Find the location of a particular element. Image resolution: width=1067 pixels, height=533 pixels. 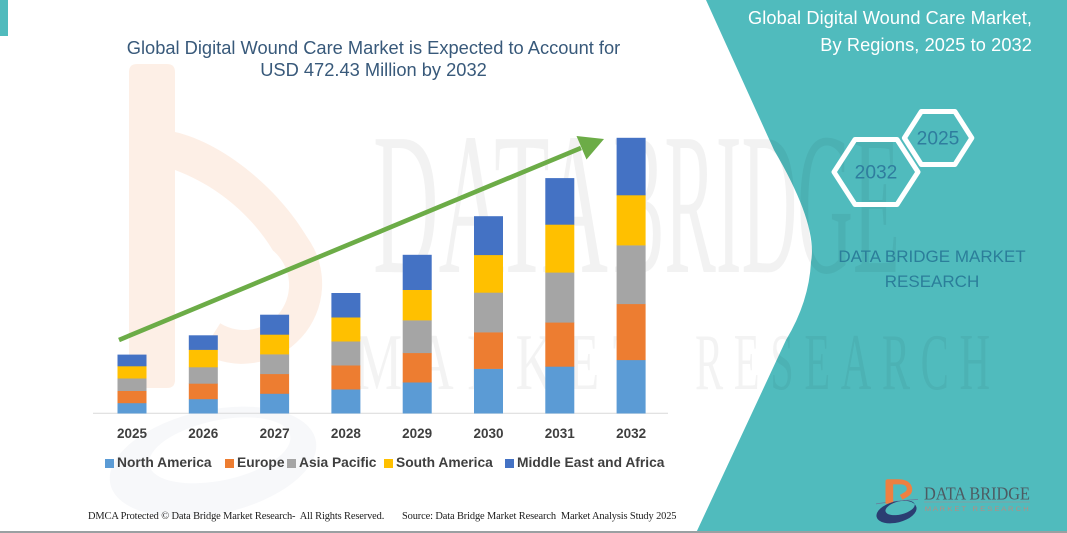

svg-text: 2032 is located at coordinates (876, 173).